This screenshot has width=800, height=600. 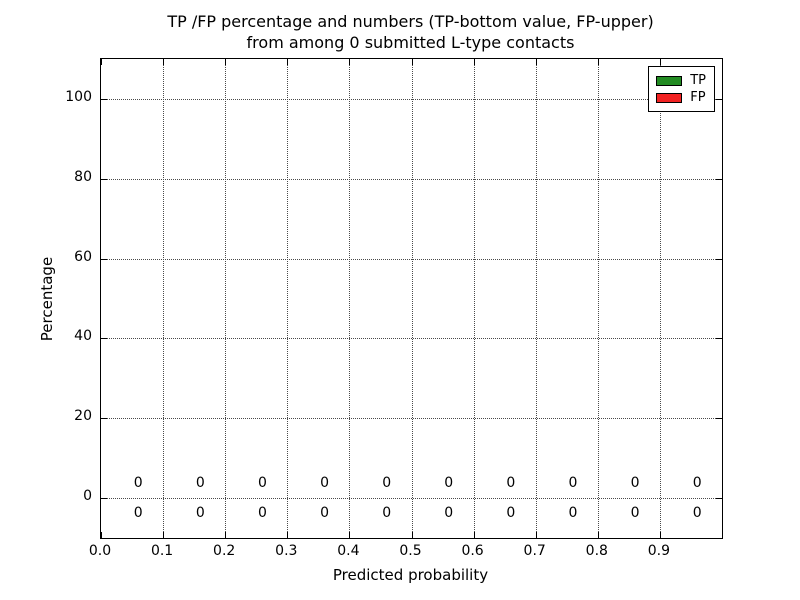 I want to click on tp-legend-swatch, so click(x=669, y=80).